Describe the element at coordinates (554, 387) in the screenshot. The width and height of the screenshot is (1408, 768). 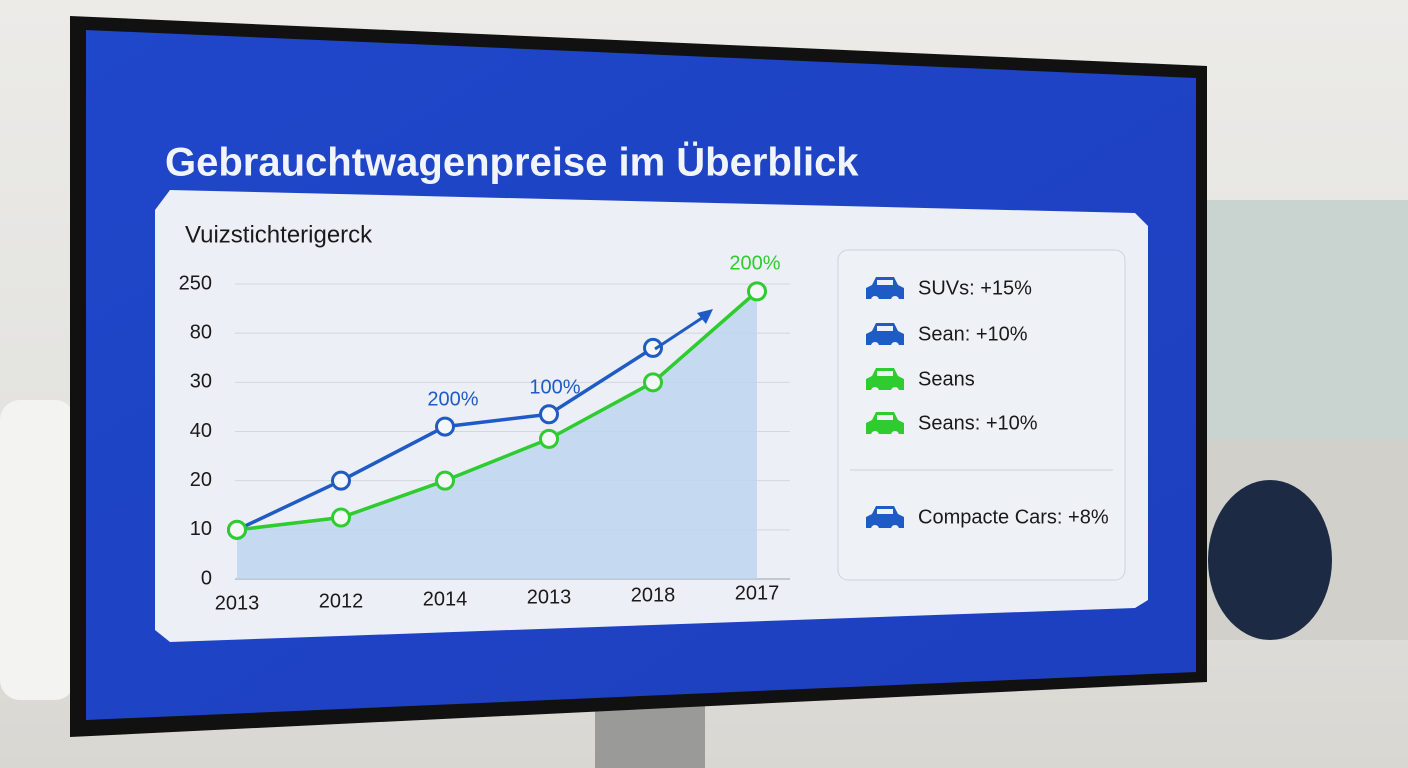
I see `annotation: 100%` at that location.